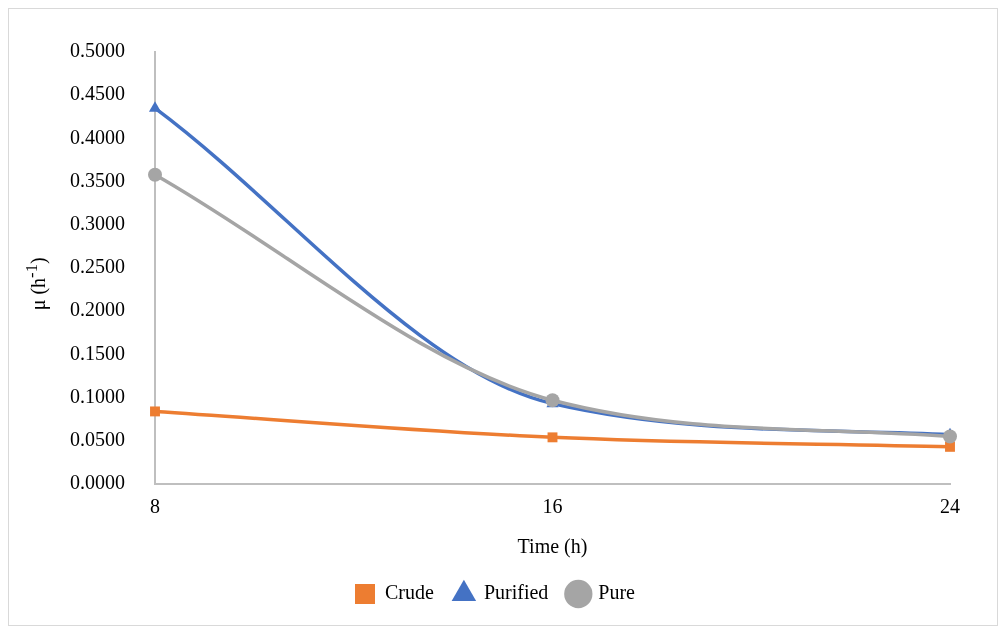 This screenshot has width=1002, height=630. I want to click on y-tick-label: 0.0500, so click(97, 439).